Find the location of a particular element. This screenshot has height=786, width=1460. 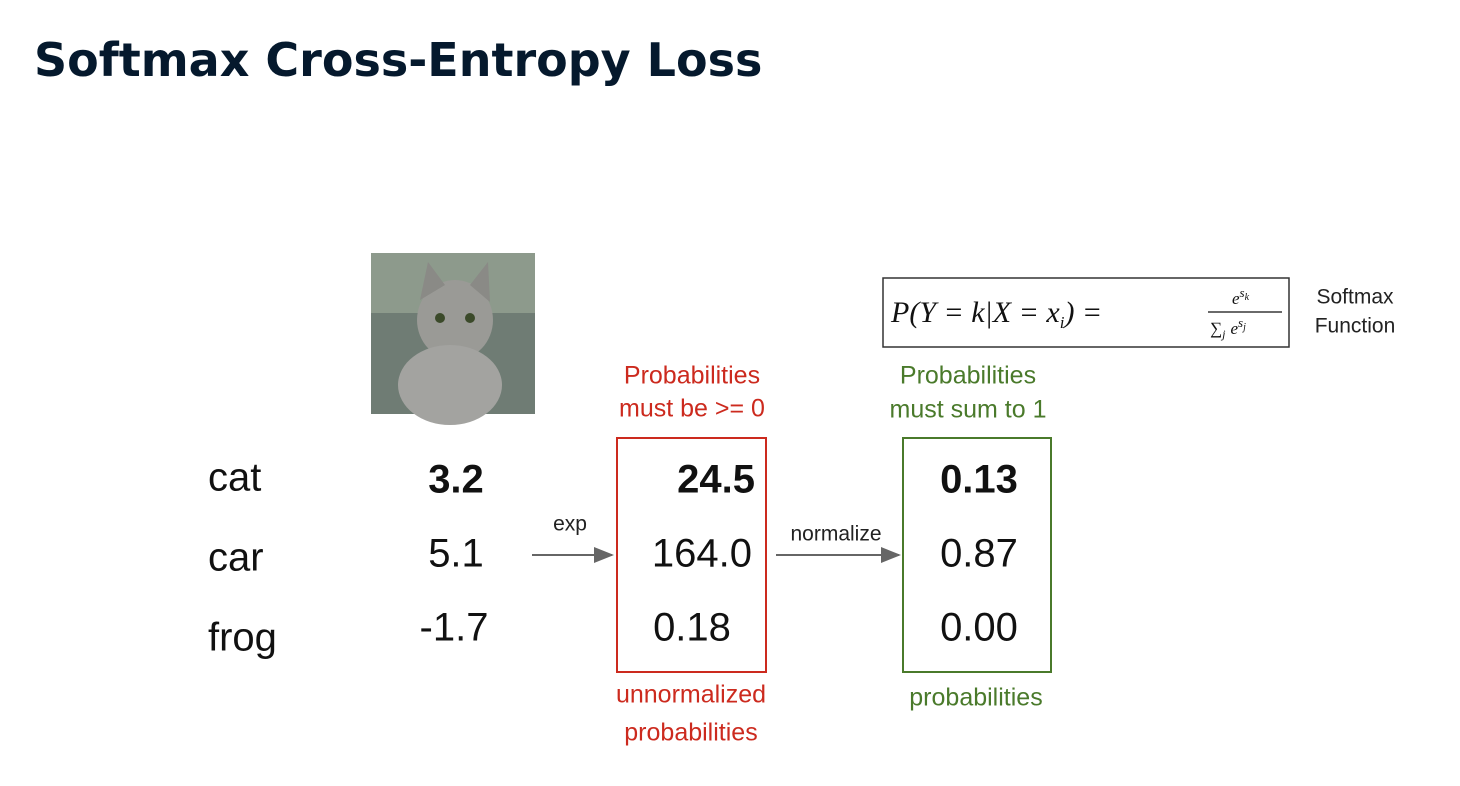

formula-caption: Softmax is located at coordinates (1355, 297).